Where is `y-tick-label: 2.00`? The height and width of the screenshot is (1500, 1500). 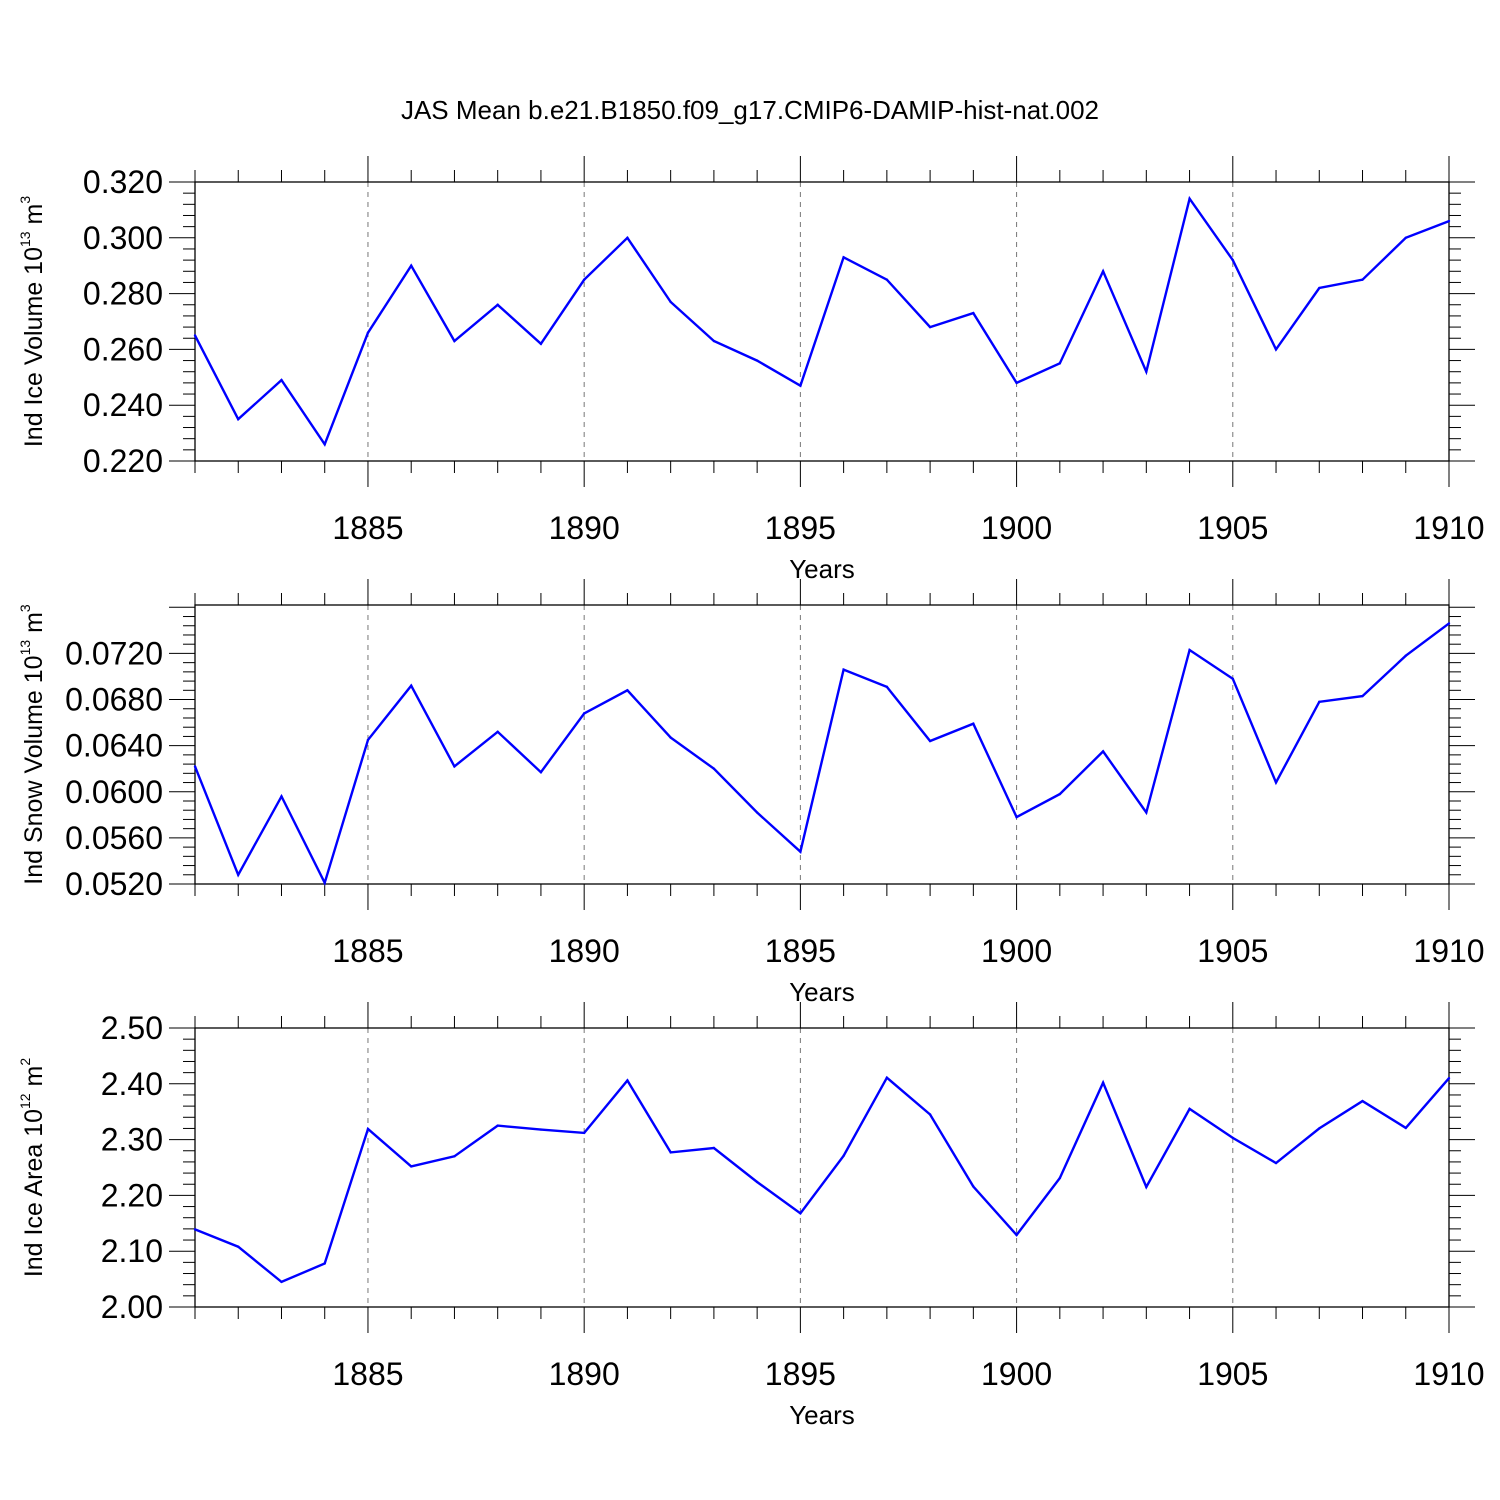
y-tick-label: 2.00 is located at coordinates (132, 1307).